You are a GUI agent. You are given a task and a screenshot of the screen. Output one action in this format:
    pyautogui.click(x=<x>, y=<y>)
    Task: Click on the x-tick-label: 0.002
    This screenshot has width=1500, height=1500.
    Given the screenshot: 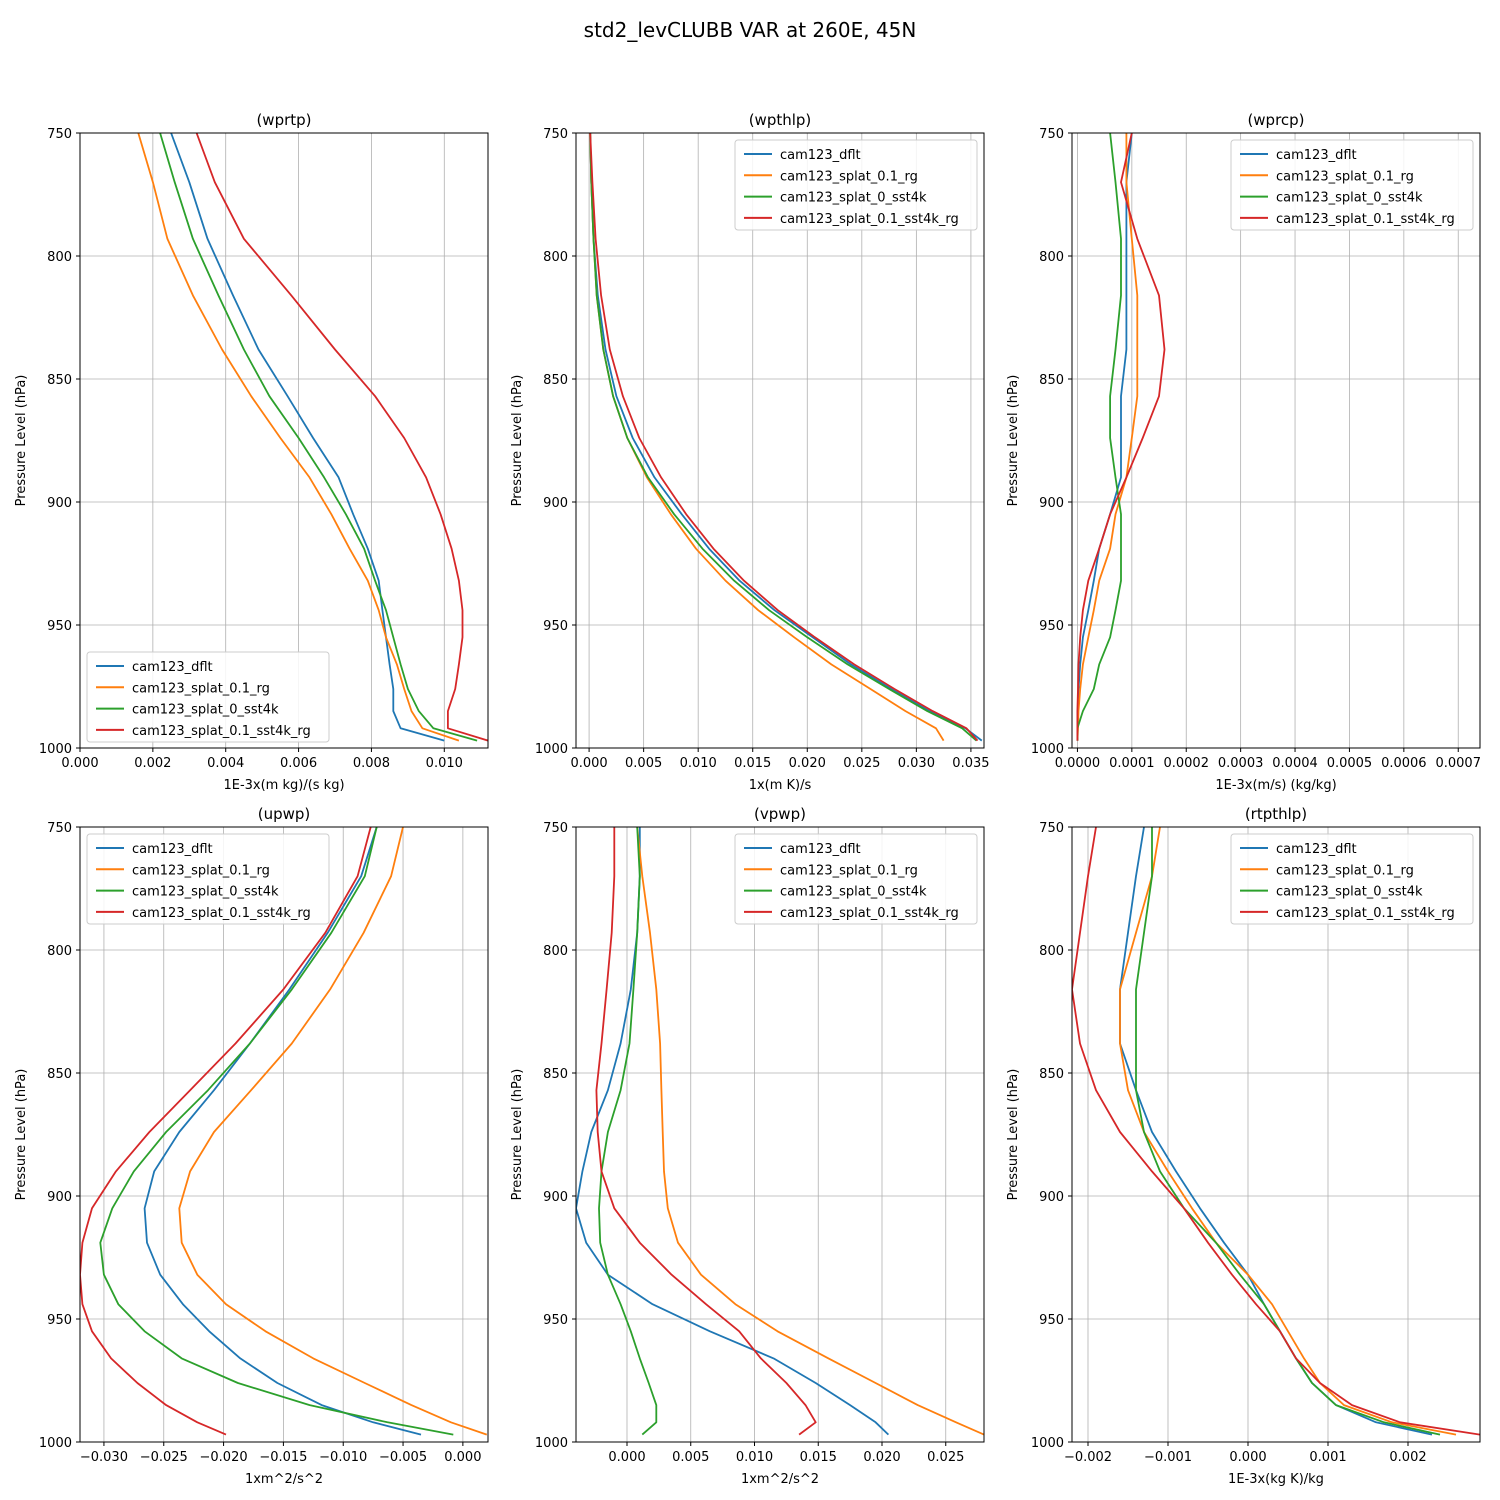 What is the action you would take?
    pyautogui.click(x=1407, y=1457)
    